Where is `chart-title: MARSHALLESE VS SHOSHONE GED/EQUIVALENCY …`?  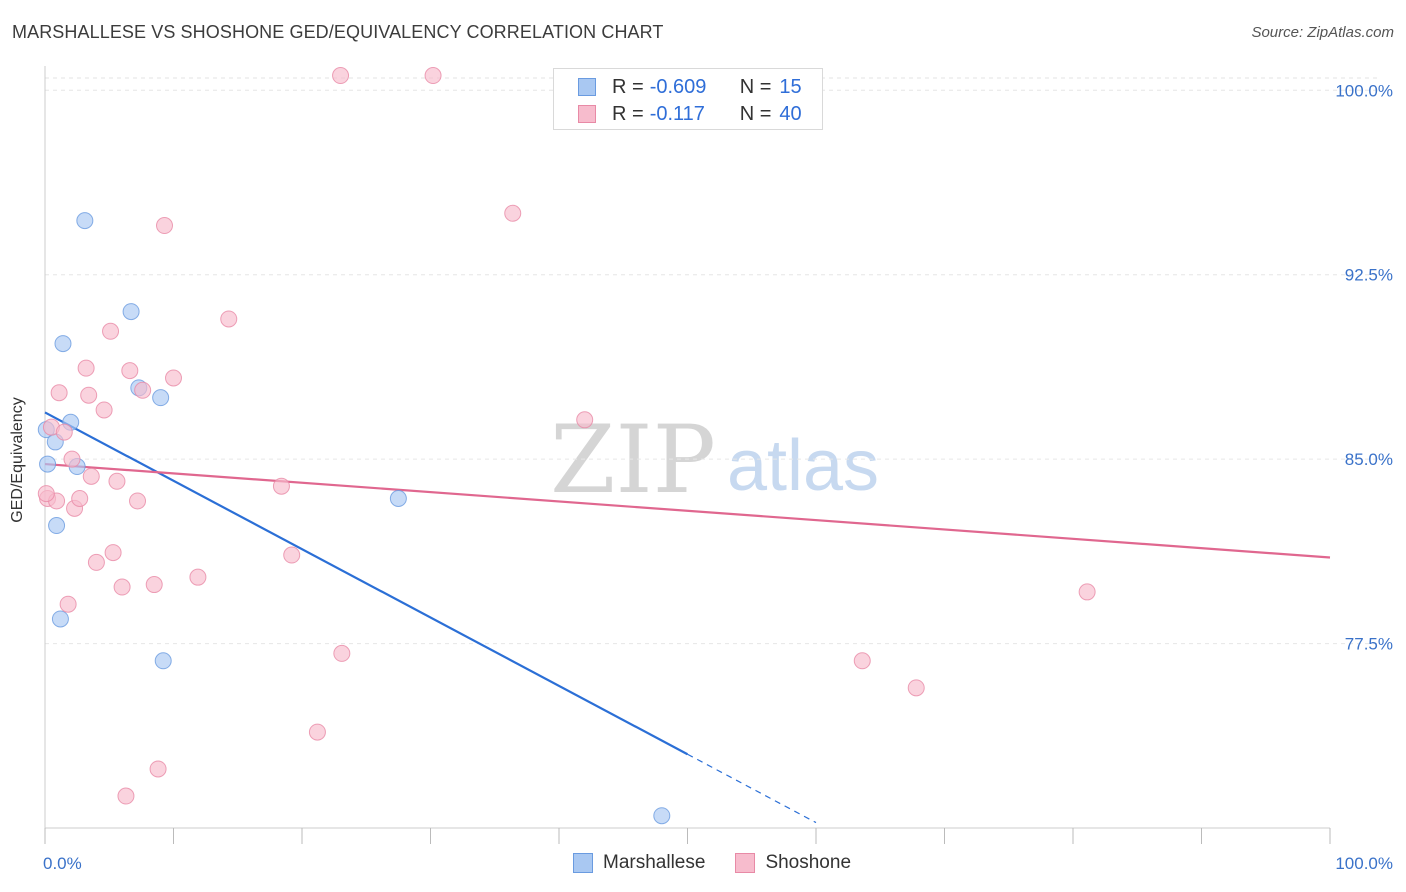 chart-title: MARSHALLESE VS SHOSHONE GED/EQUIVALENCY … is located at coordinates (338, 32).